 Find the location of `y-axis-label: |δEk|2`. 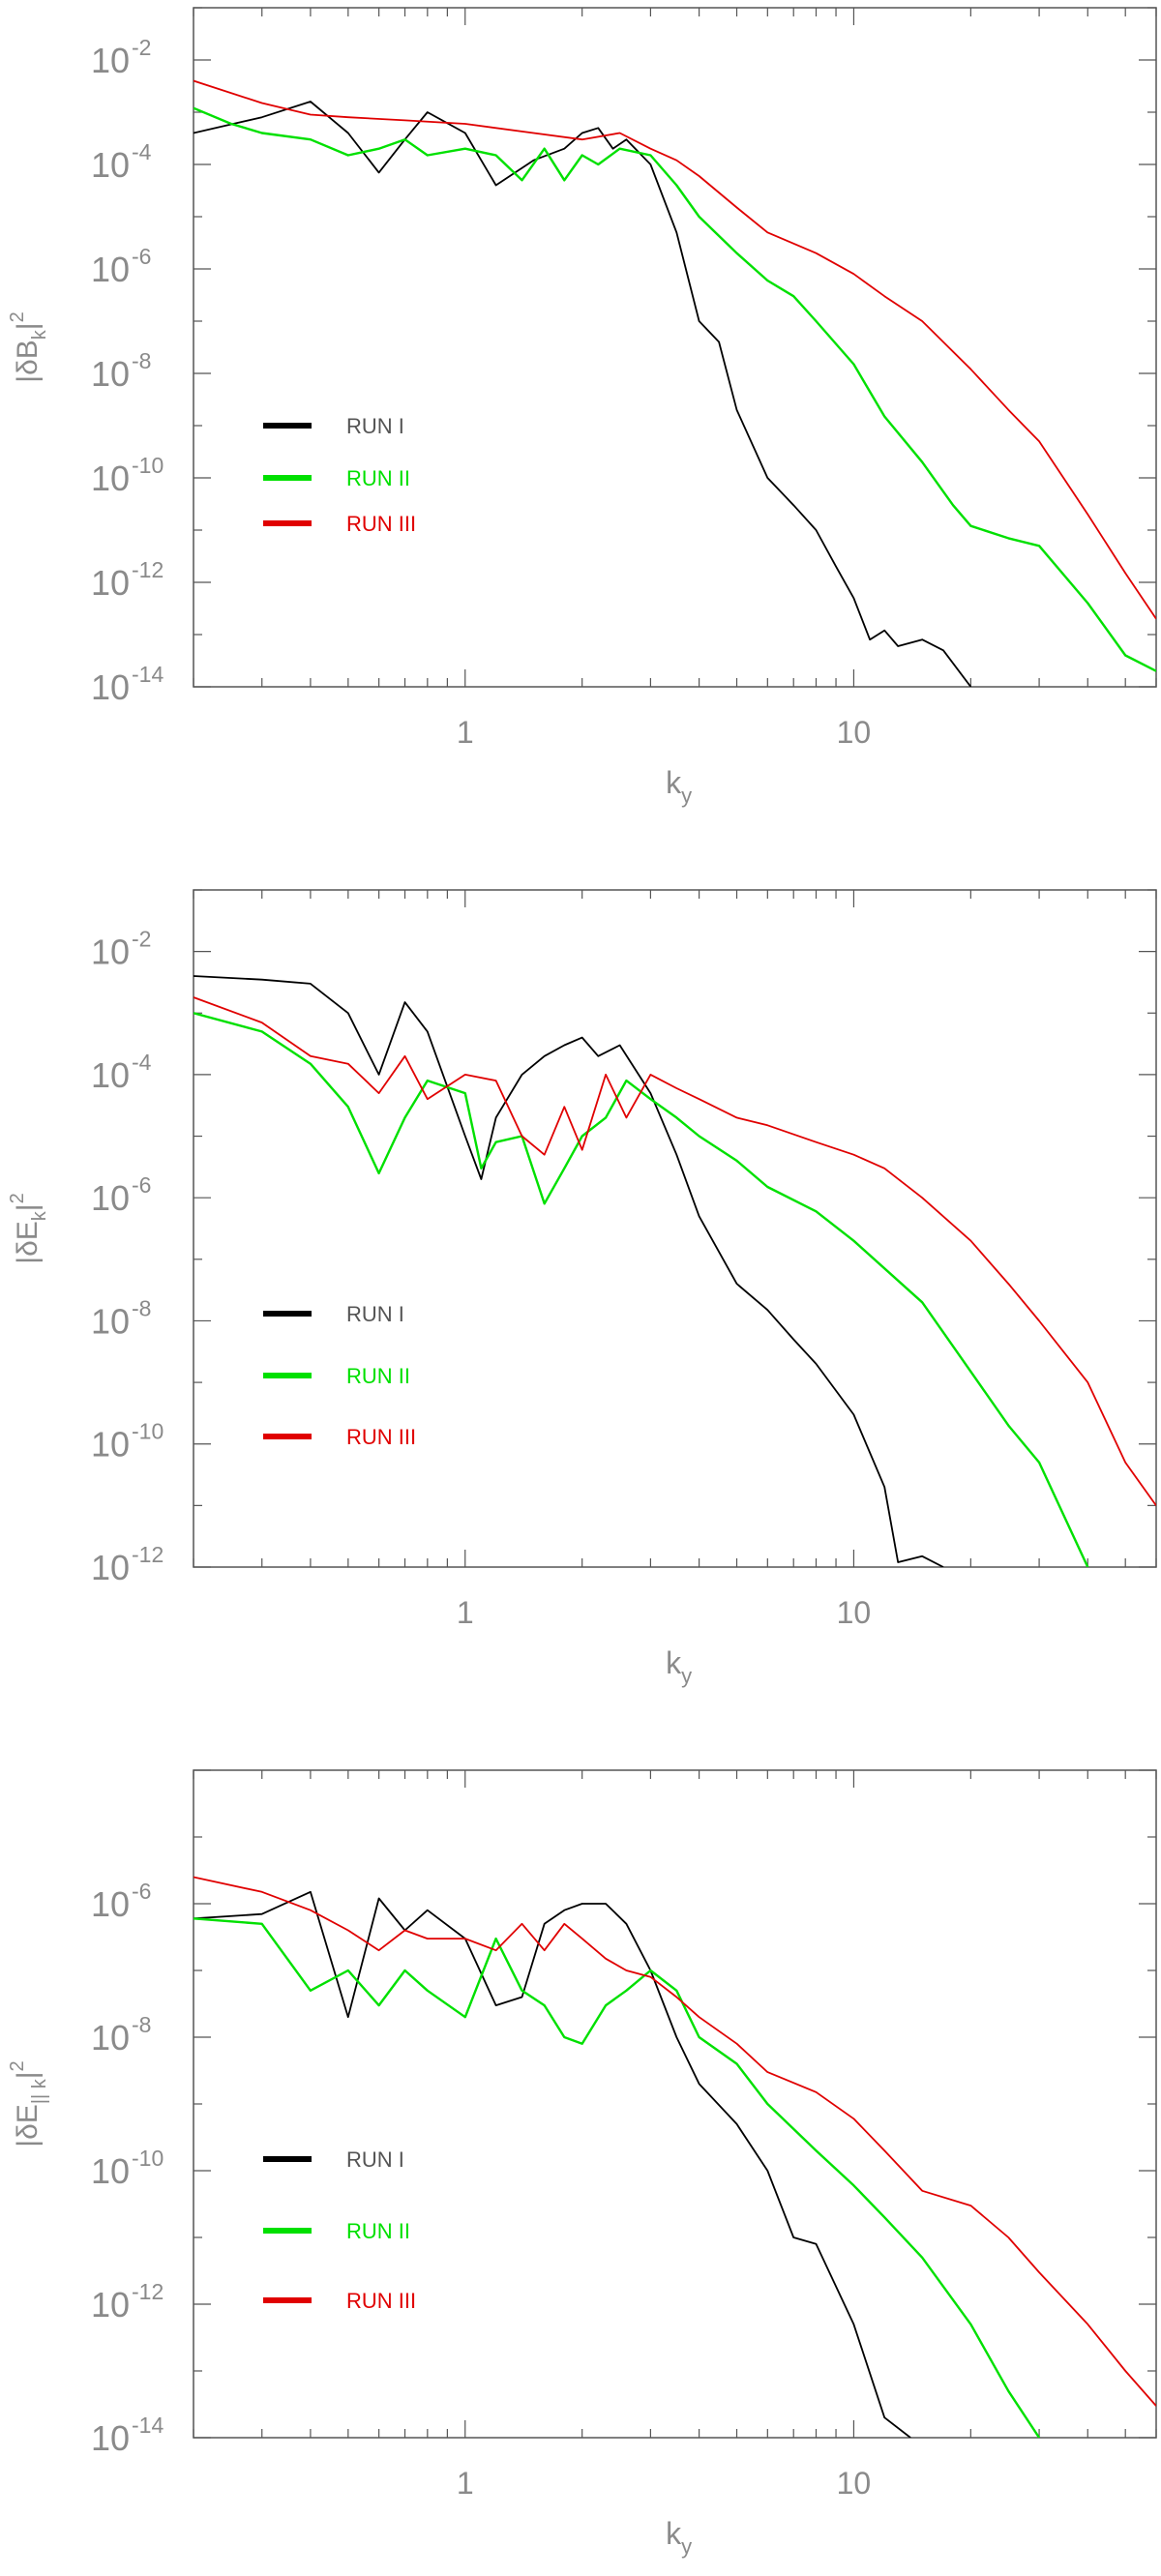

y-axis-label: |δEk|2 is located at coordinates (28, 1228).